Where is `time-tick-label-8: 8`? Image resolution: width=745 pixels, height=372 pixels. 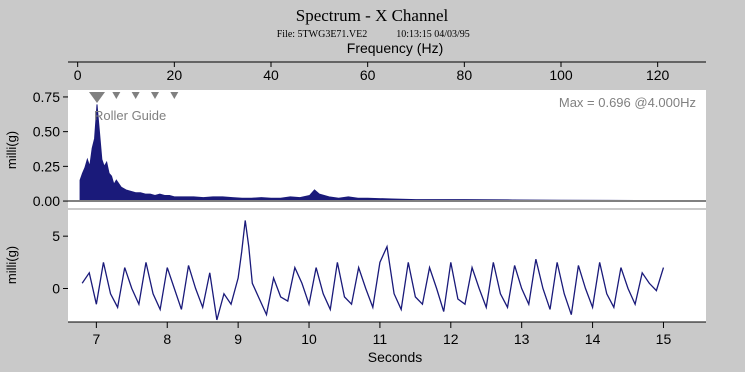
time-tick-label-8: 8 is located at coordinates (167, 339).